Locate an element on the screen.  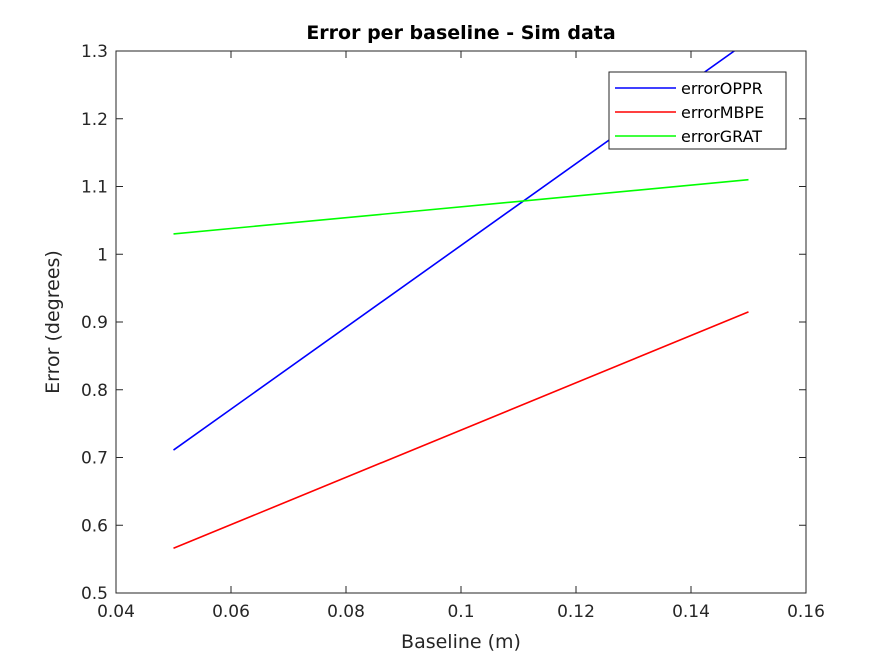
y-tick-label: 1.3 is located at coordinates (94, 52).